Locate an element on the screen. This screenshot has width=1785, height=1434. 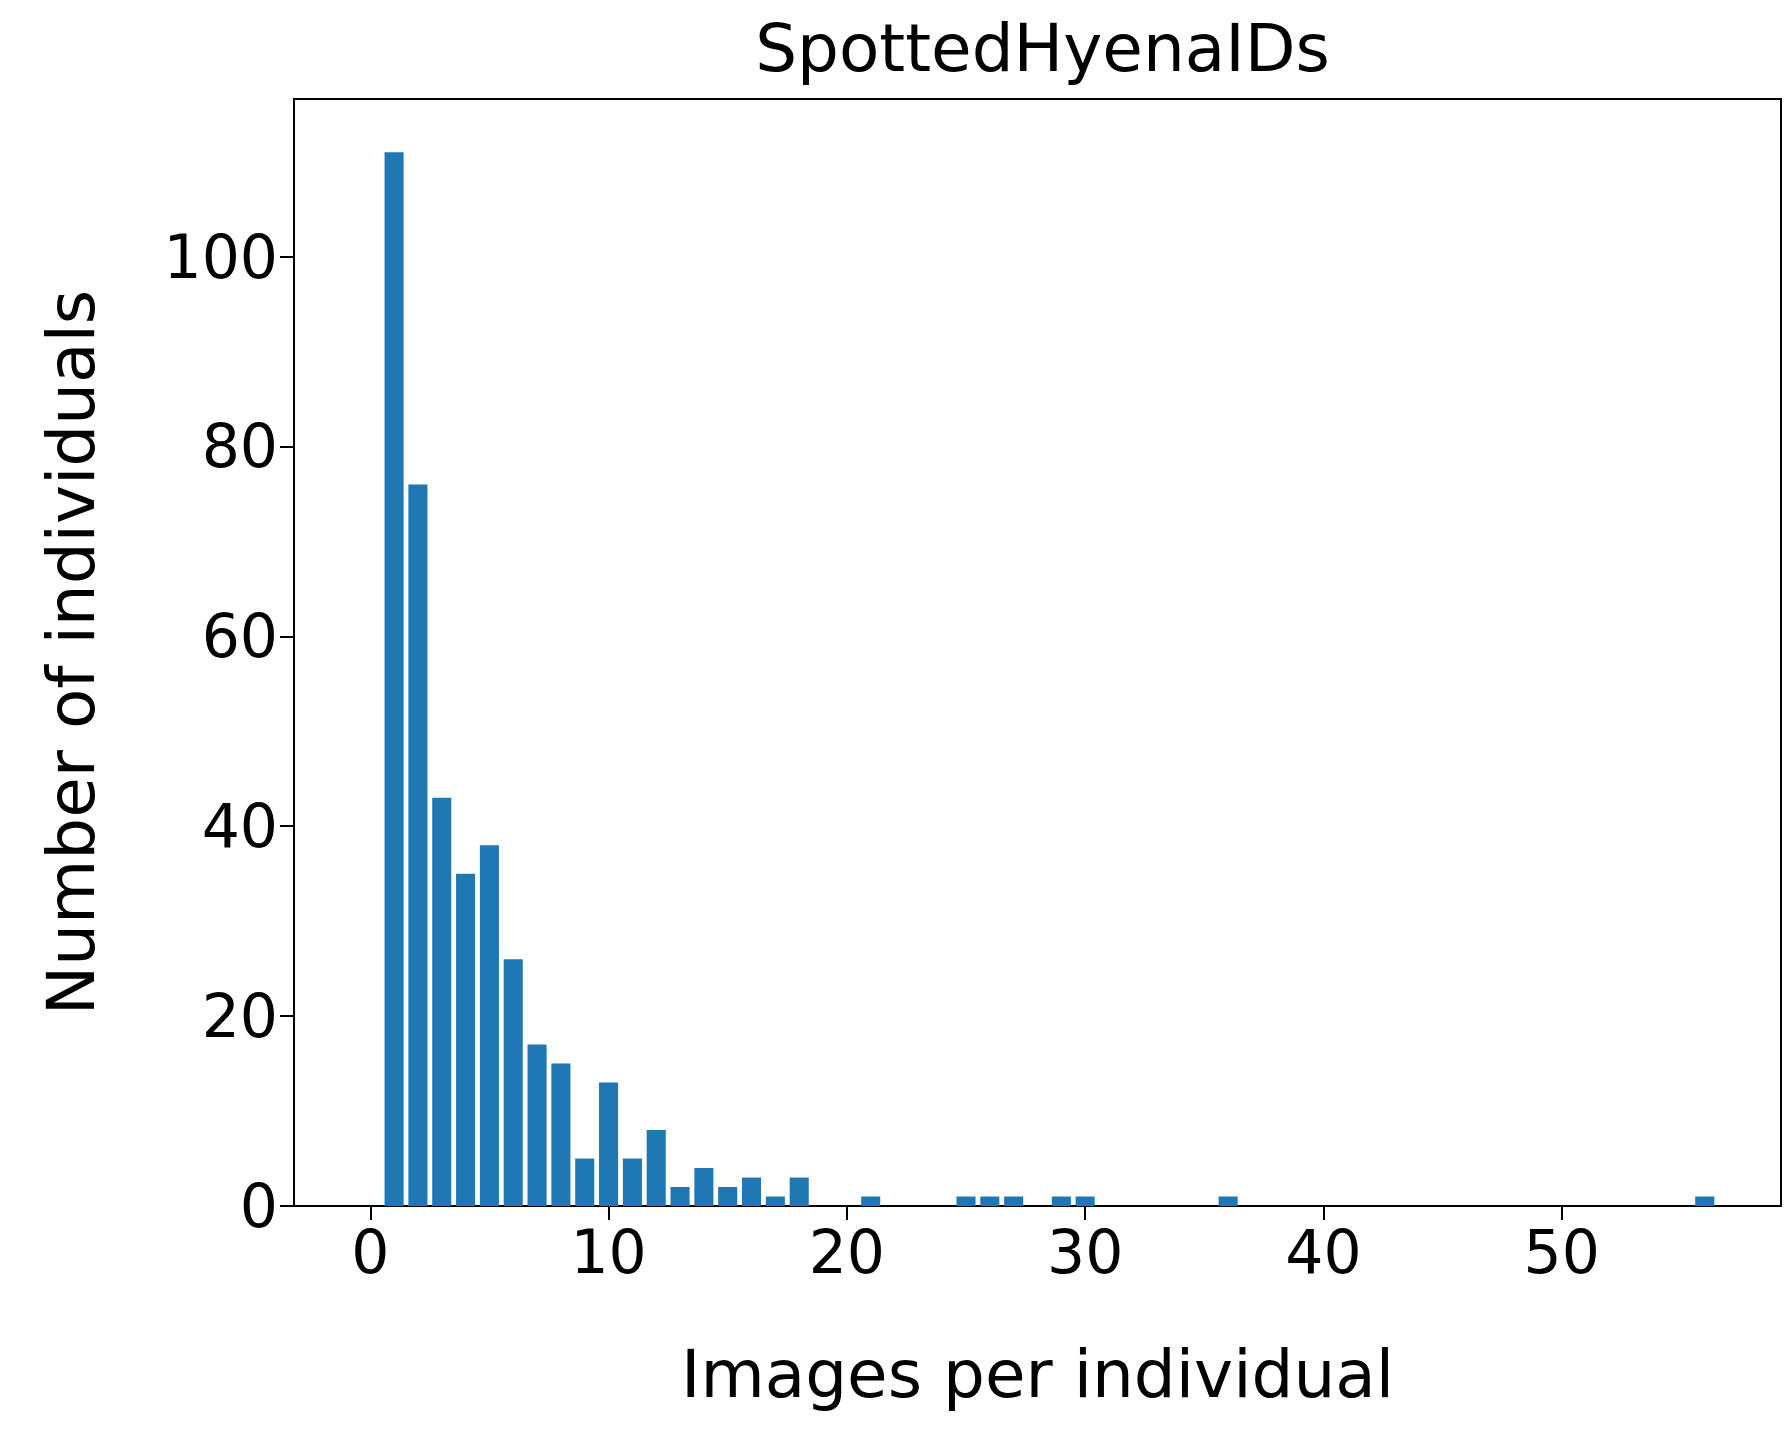
x-axis-title: Images per individual is located at coordinates (1037, 1374).